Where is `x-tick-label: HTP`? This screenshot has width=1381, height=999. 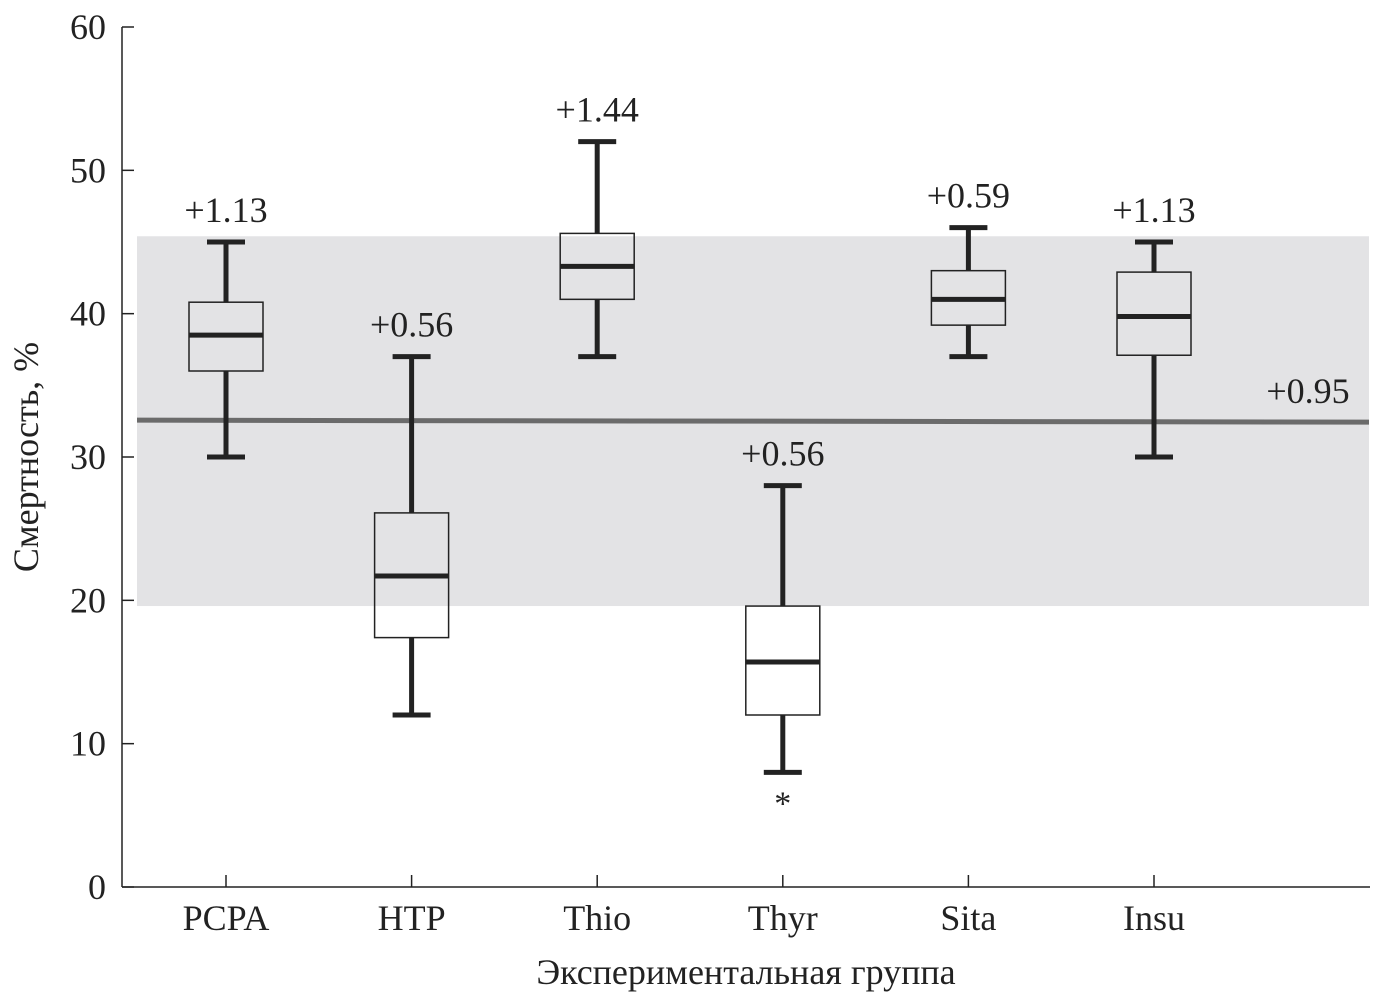 x-tick-label: HTP is located at coordinates (412, 918).